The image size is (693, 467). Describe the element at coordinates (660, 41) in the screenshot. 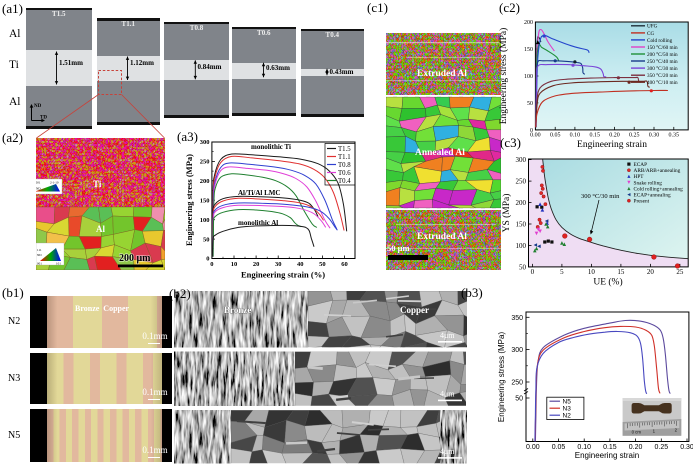

I see `svg-text: Cold rolling` at that location.